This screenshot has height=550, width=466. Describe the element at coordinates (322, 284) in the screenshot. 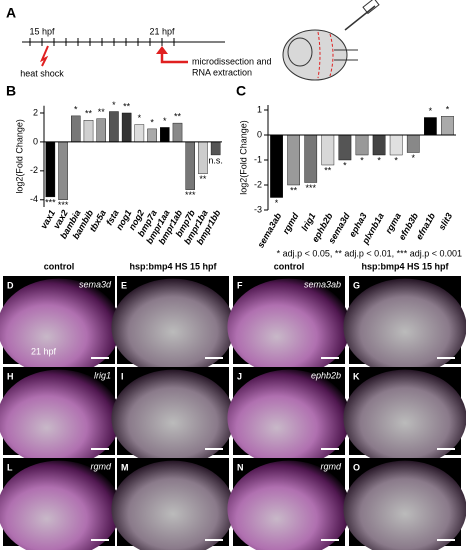

I see `gene-label: sema3ab` at that location.